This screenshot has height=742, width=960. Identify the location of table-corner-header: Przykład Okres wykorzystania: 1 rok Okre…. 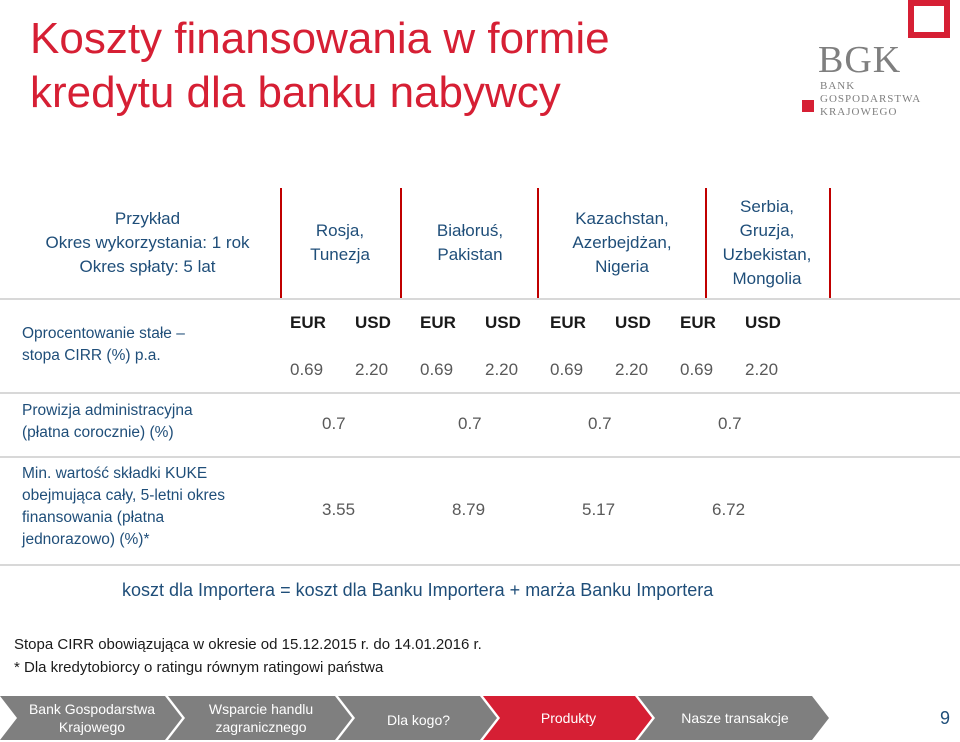
(147, 243).